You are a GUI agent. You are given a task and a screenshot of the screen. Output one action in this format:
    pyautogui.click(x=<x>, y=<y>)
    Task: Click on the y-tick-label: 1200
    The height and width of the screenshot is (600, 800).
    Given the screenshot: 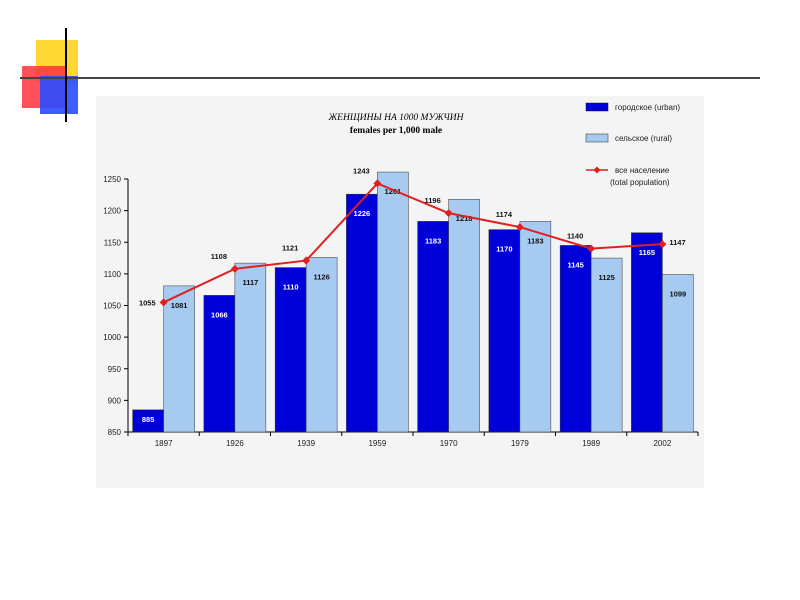 What is the action you would take?
    pyautogui.click(x=112, y=211)
    